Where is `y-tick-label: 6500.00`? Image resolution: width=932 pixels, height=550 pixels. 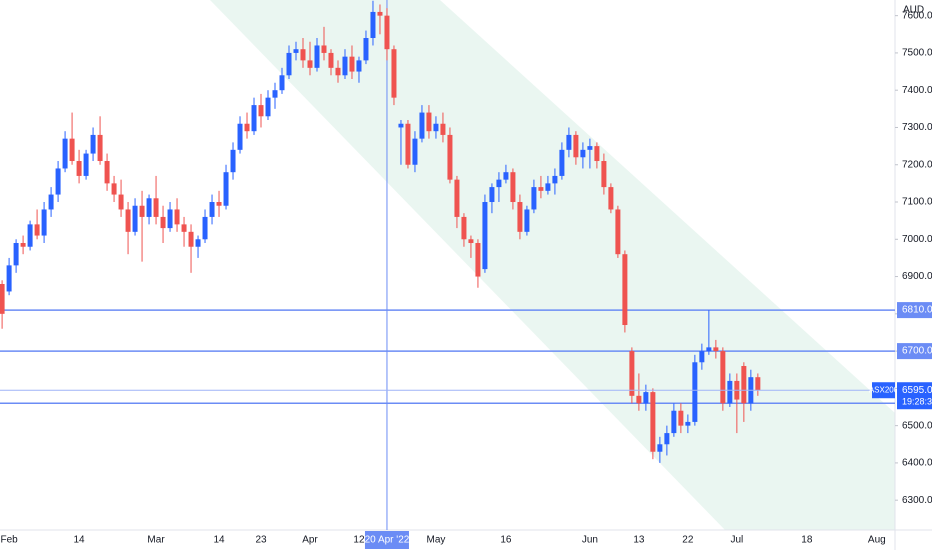
y-tick-label: 6500.00 is located at coordinates (917, 425).